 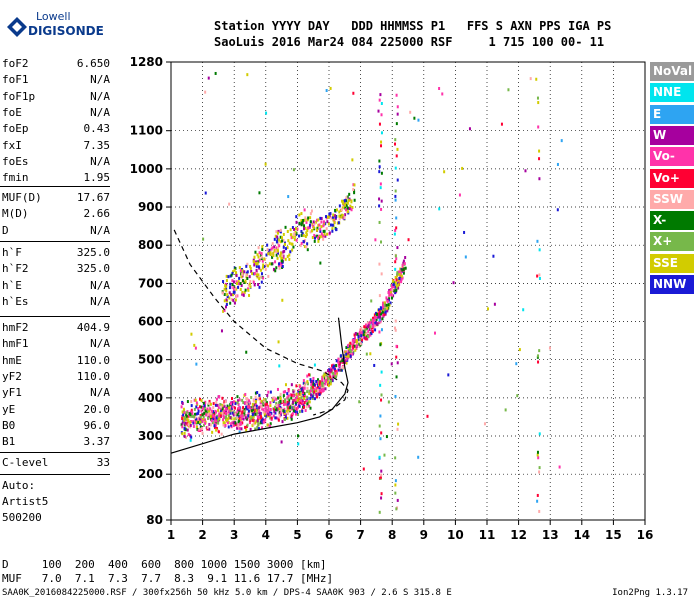 I want to click on y-tick-label: 600, so click(x=150, y=322).